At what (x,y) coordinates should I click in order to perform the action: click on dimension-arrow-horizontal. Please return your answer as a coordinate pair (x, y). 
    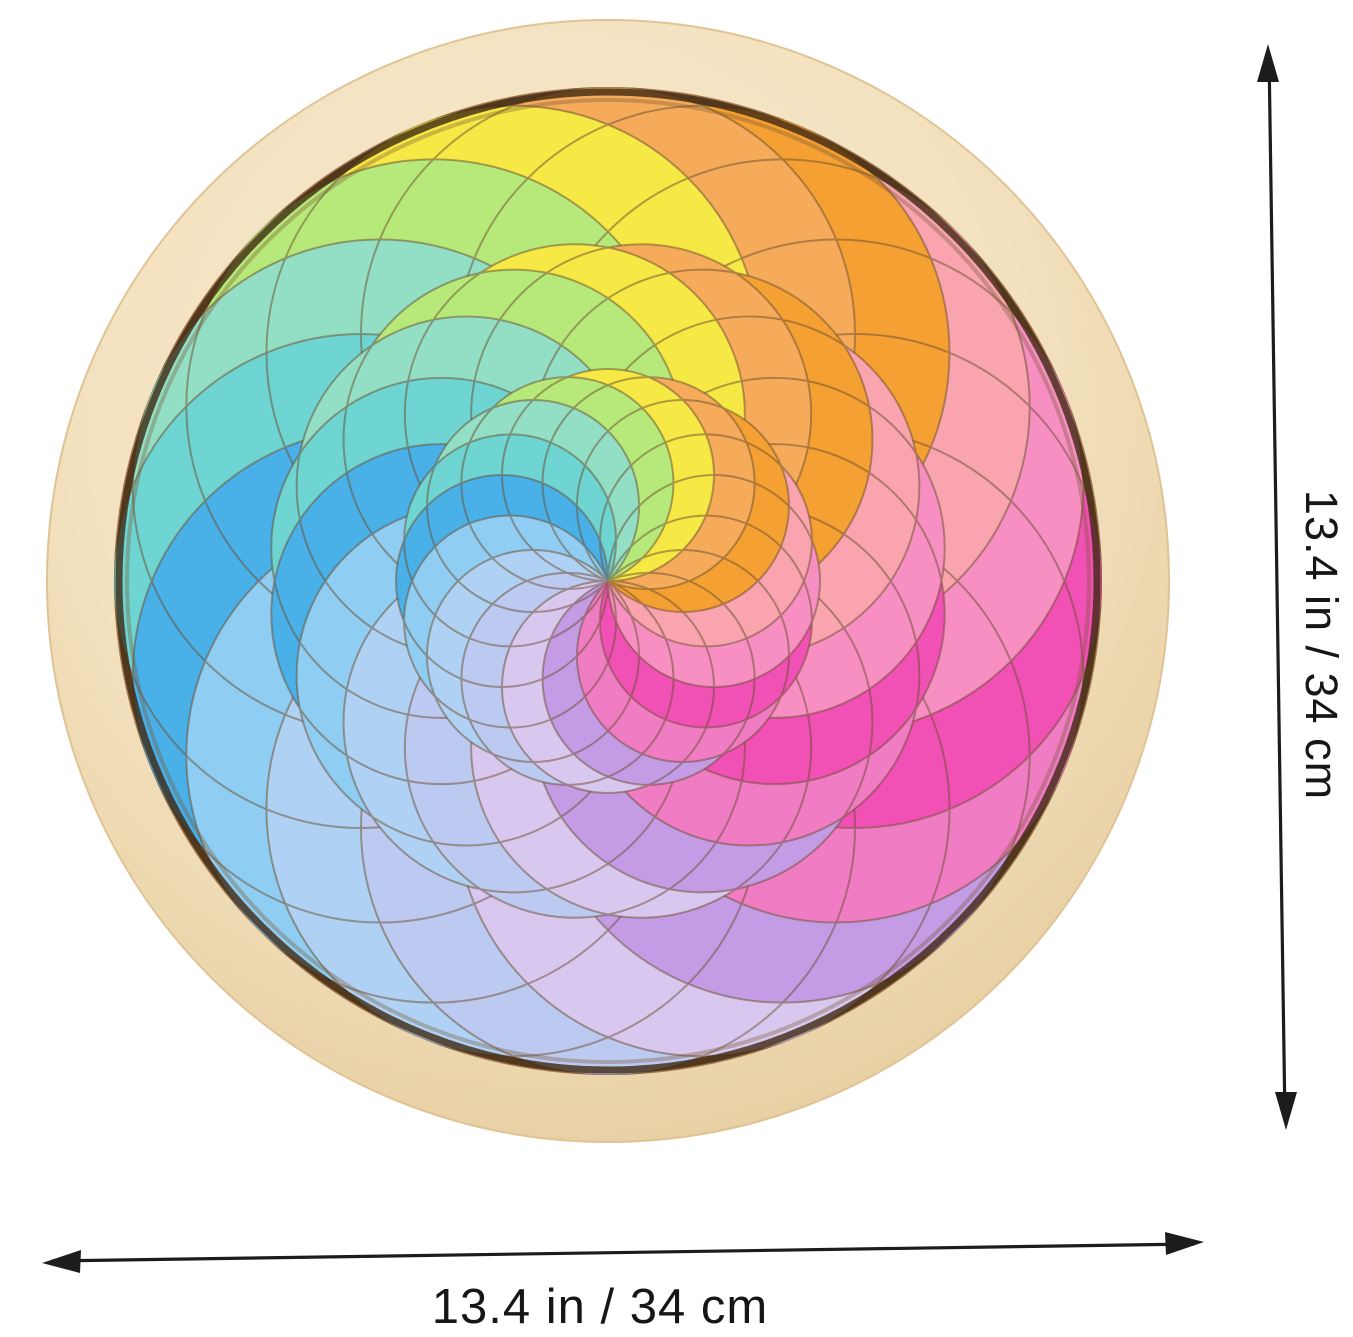
    Looking at the image, I should click on (623, 1252).